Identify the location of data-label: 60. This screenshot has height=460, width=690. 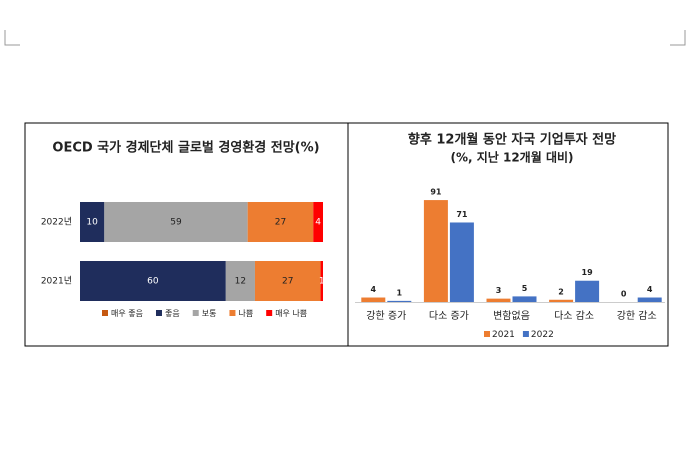
(153, 282).